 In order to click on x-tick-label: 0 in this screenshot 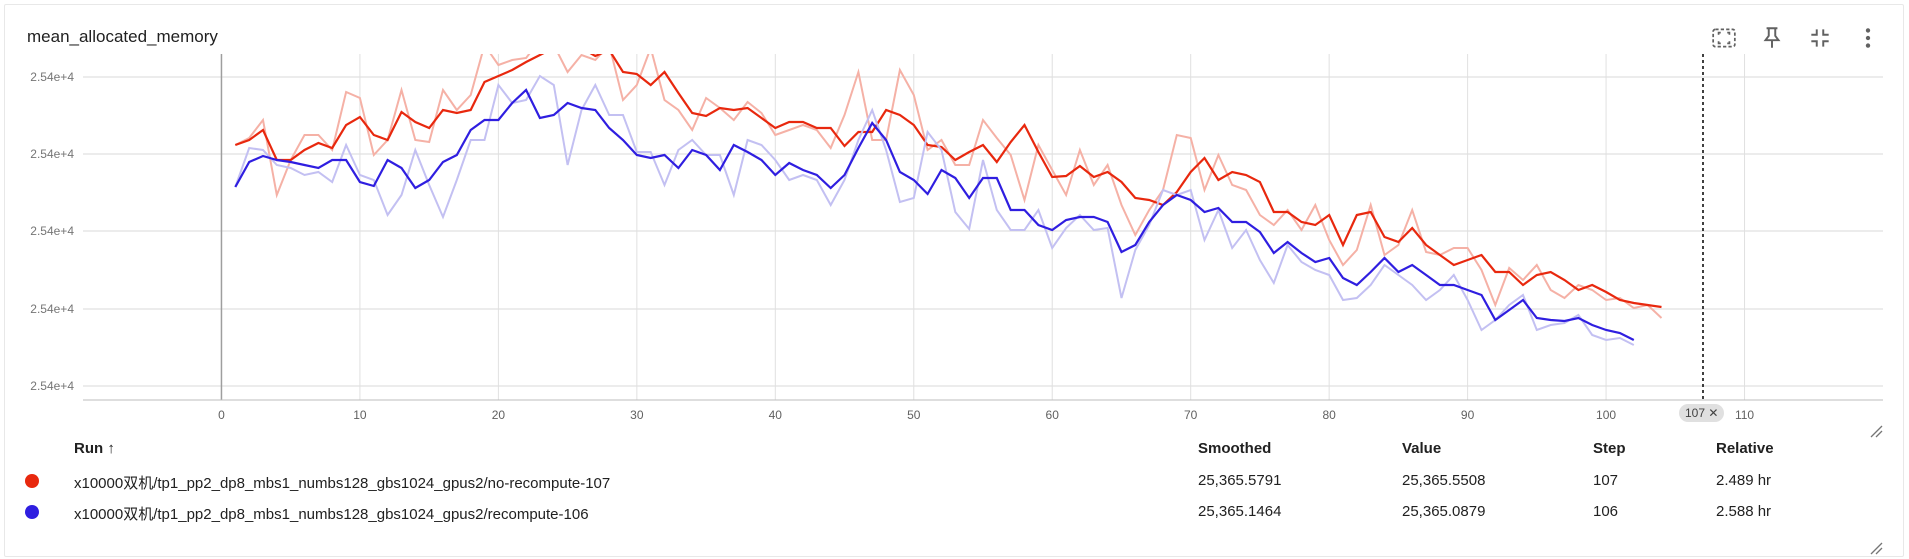, I will do `click(221, 415)`.